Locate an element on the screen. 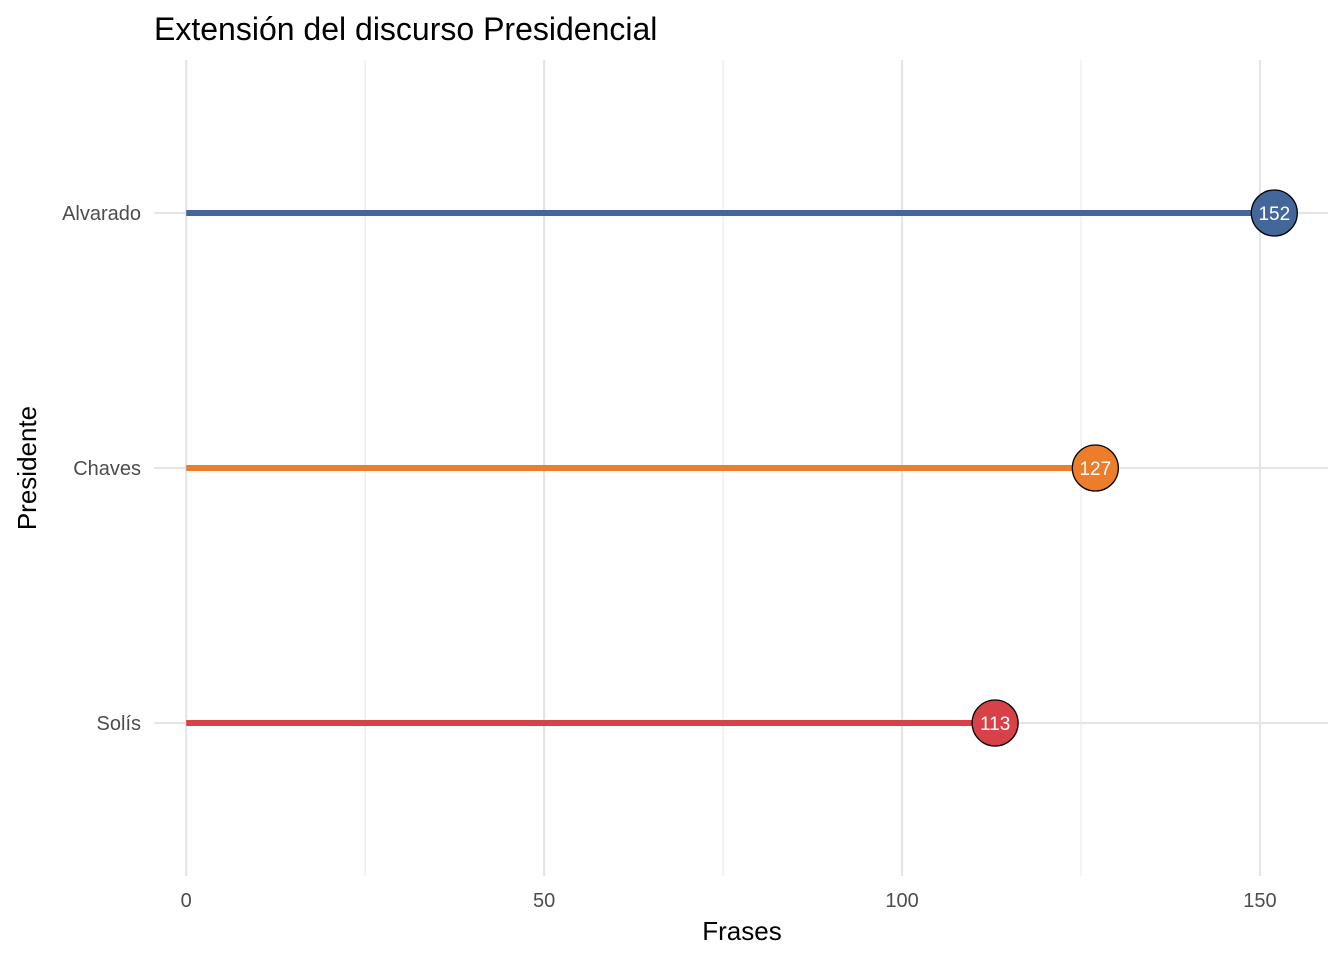 The height and width of the screenshot is (960, 1344). x-tick-label: 100 is located at coordinates (901, 901).